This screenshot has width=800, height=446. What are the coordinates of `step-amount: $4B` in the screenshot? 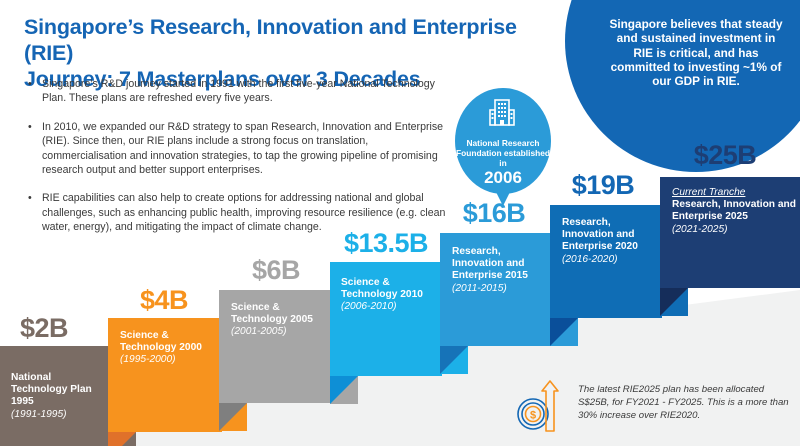 It's located at (164, 300).